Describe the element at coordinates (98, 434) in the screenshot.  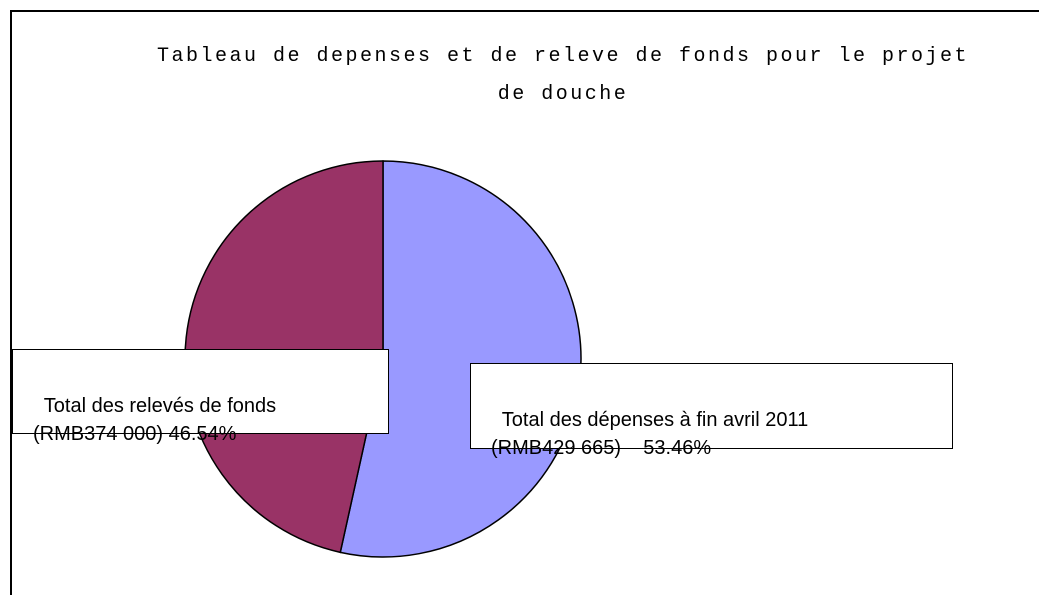
I see `amount-label: (RMB374 000)` at that location.